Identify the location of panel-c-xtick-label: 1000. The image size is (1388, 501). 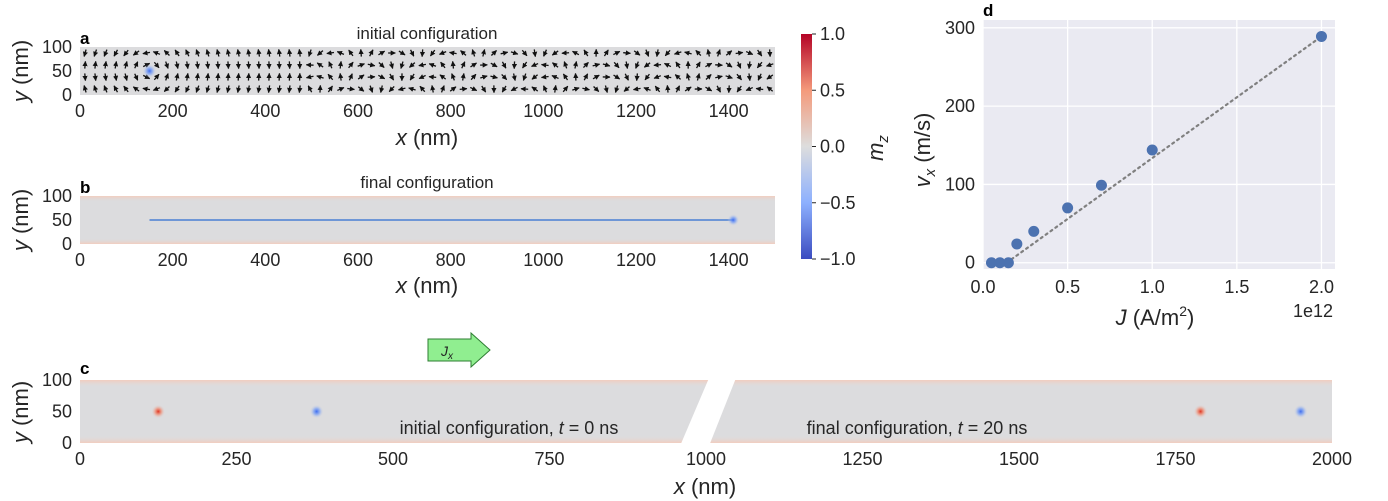
(706, 459).